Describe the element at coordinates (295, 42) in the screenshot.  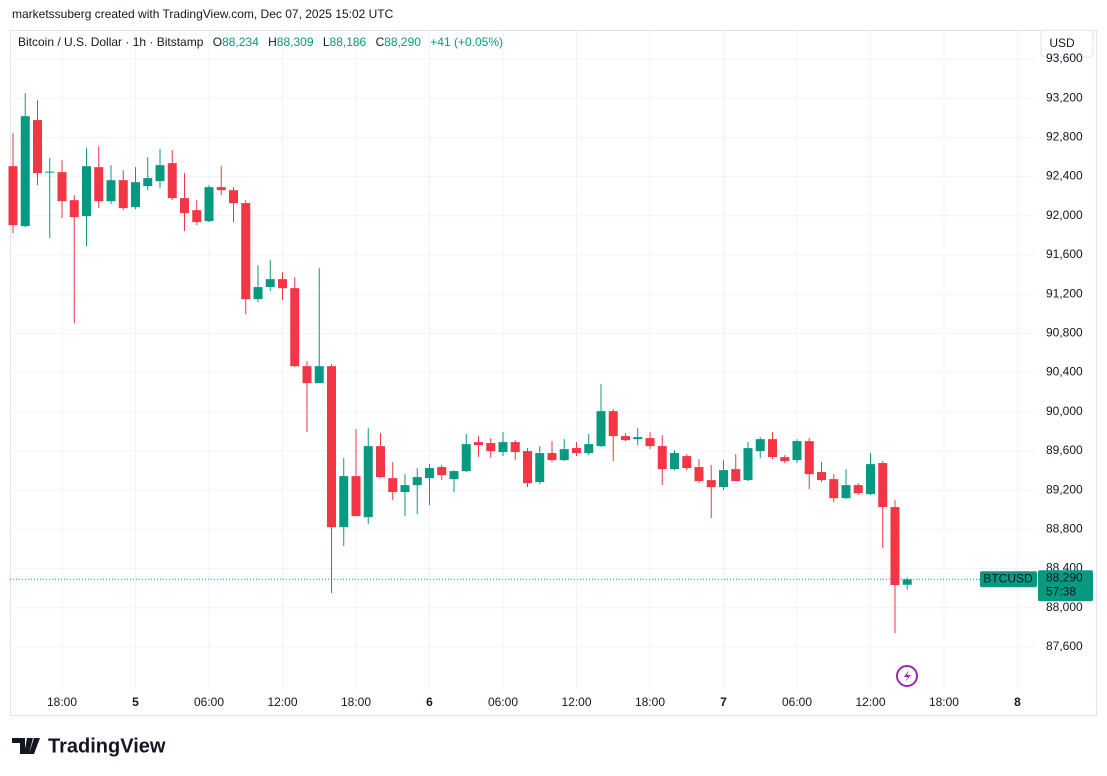
I see `h-value: 88,309` at that location.